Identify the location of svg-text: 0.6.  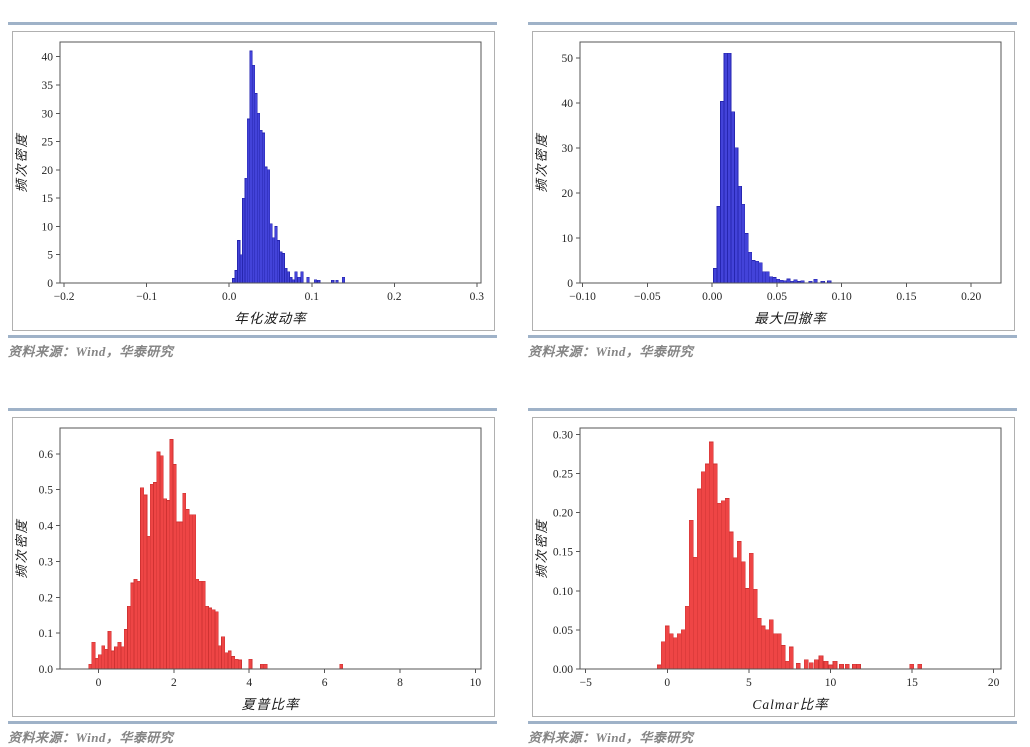
(46, 455).